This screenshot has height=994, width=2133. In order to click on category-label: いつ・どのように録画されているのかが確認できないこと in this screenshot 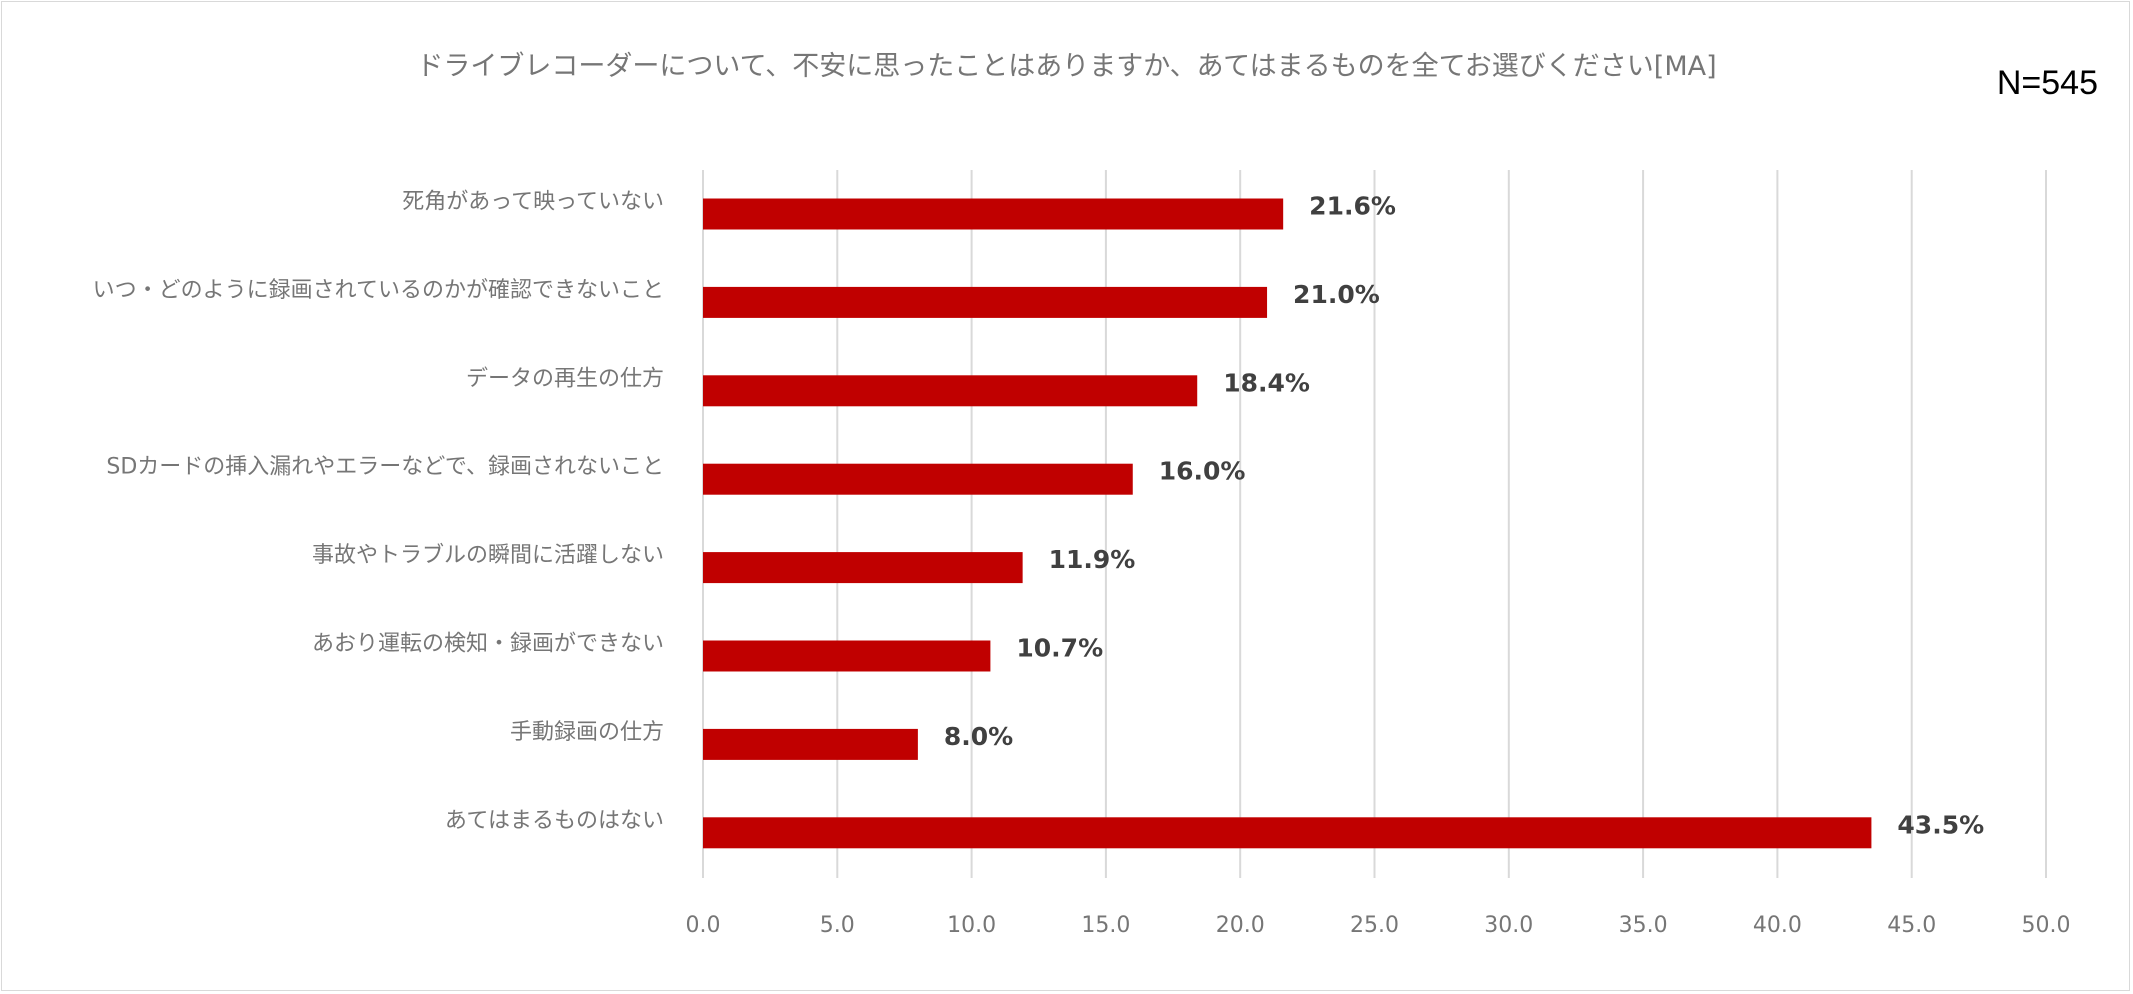, I will do `click(378, 290)`.